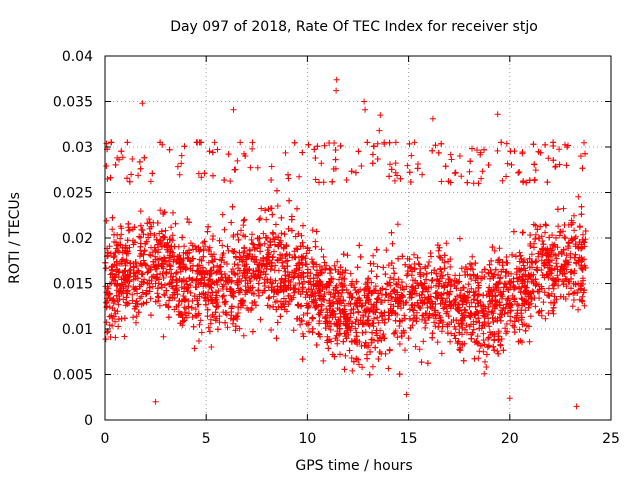 The height and width of the screenshot is (480, 640). What do you see at coordinates (15, 238) in the screenshot?
I see `y-axis-title: ROTI / TECUs` at bounding box center [15, 238].